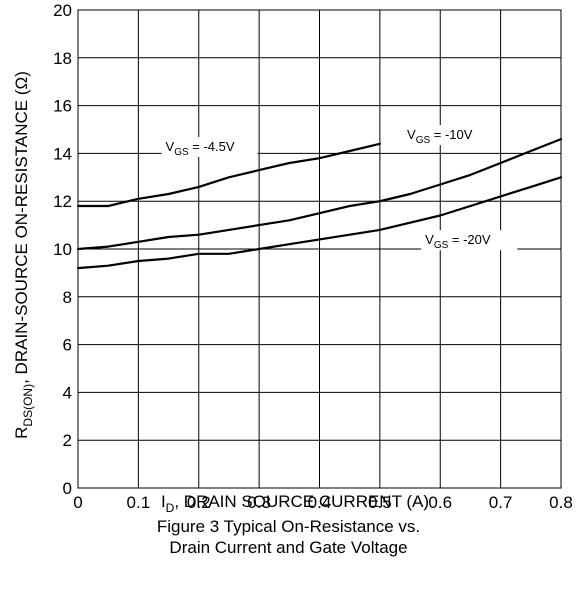 This screenshot has width=577, height=598. I want to click on x-tick-label: 0.3, so click(259, 502).